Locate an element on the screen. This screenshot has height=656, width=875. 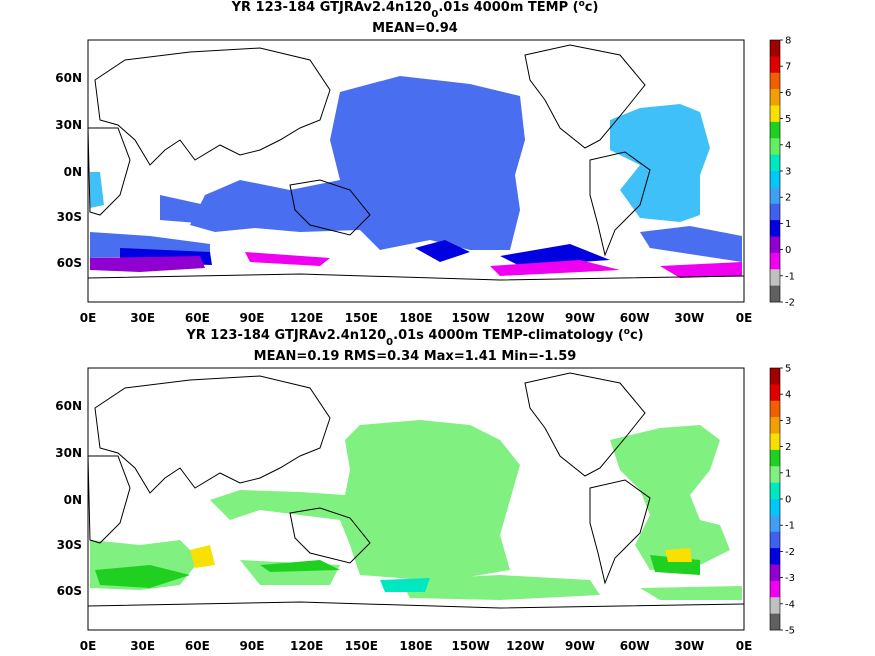
panel-2-lat-label: 60S is located at coordinates (69, 591).